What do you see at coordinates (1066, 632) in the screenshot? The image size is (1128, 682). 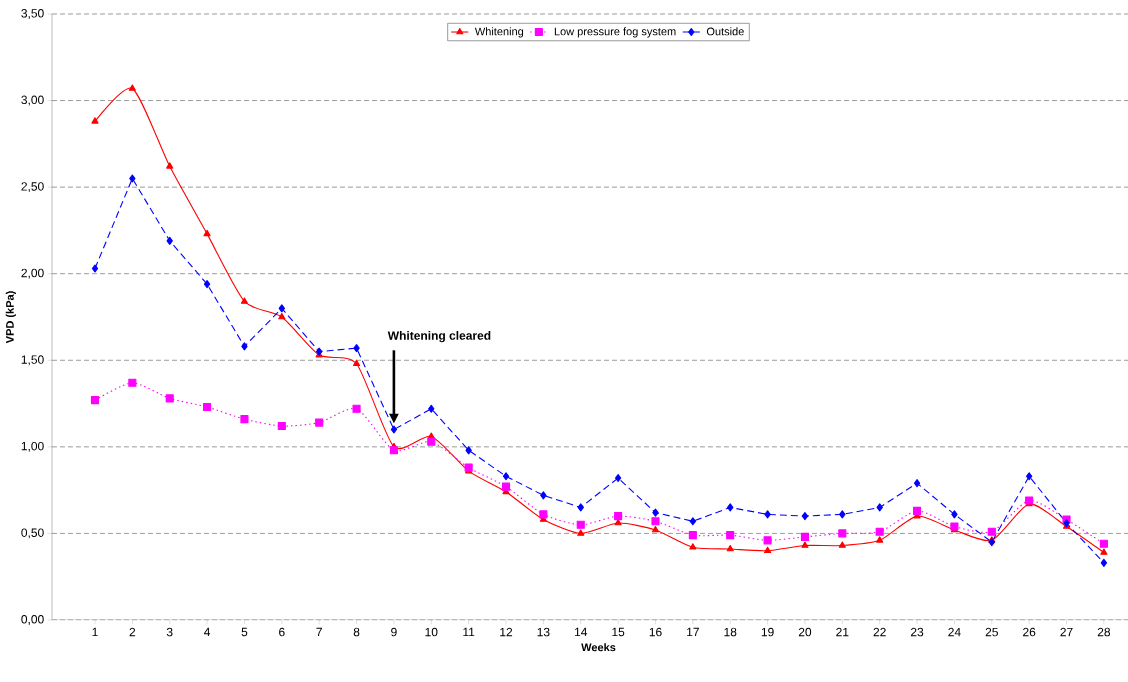 I see `x-tick-label: 27` at bounding box center [1066, 632].